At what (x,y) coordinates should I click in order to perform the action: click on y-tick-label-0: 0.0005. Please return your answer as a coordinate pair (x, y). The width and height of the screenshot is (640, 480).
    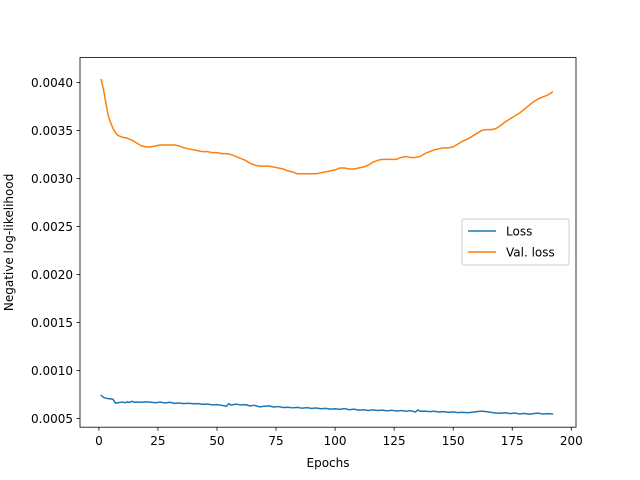
    Looking at the image, I should click on (52, 419).